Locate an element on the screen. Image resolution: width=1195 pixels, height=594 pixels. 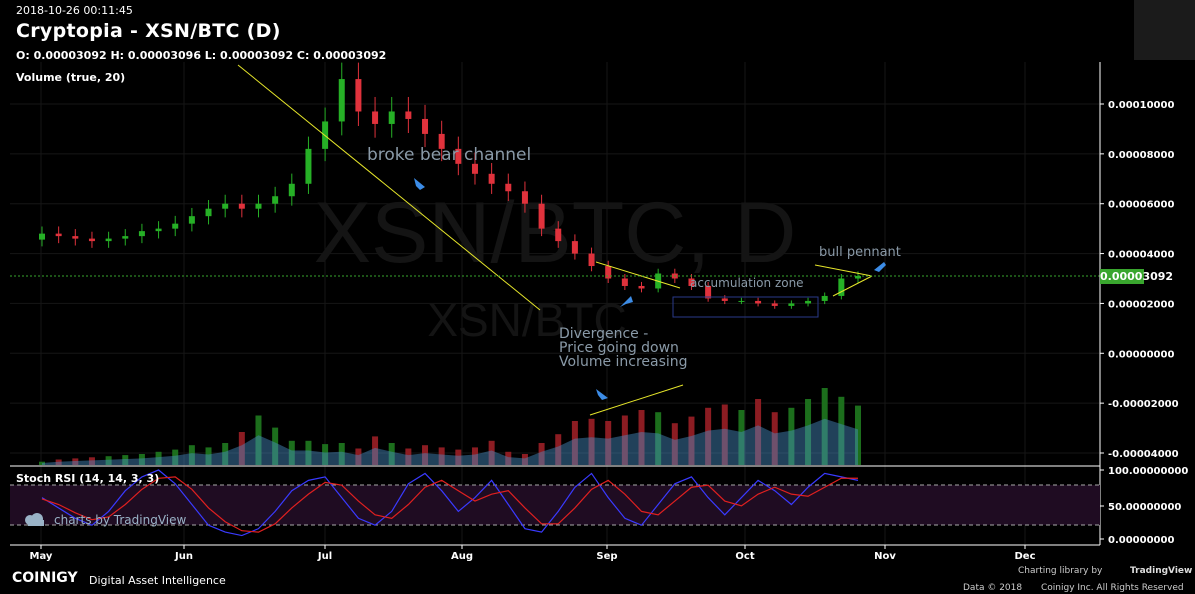
volume-indicator-label: Volume (true, 20) is located at coordinates (71, 77).